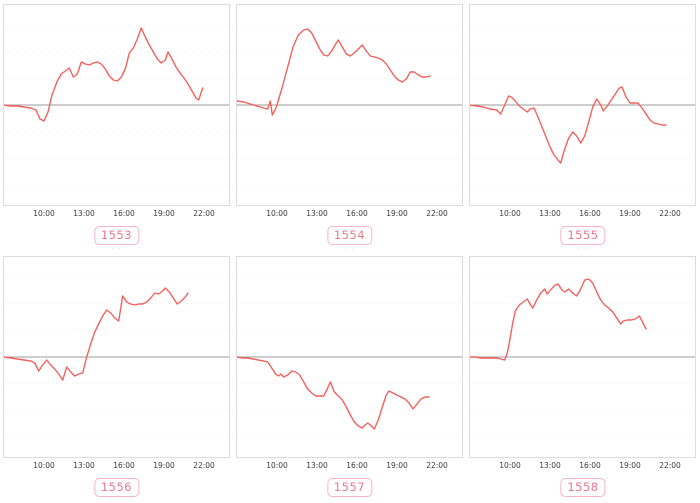  What do you see at coordinates (116, 487) in the screenshot?
I see `chart-id-badge: 1556` at bounding box center [116, 487].